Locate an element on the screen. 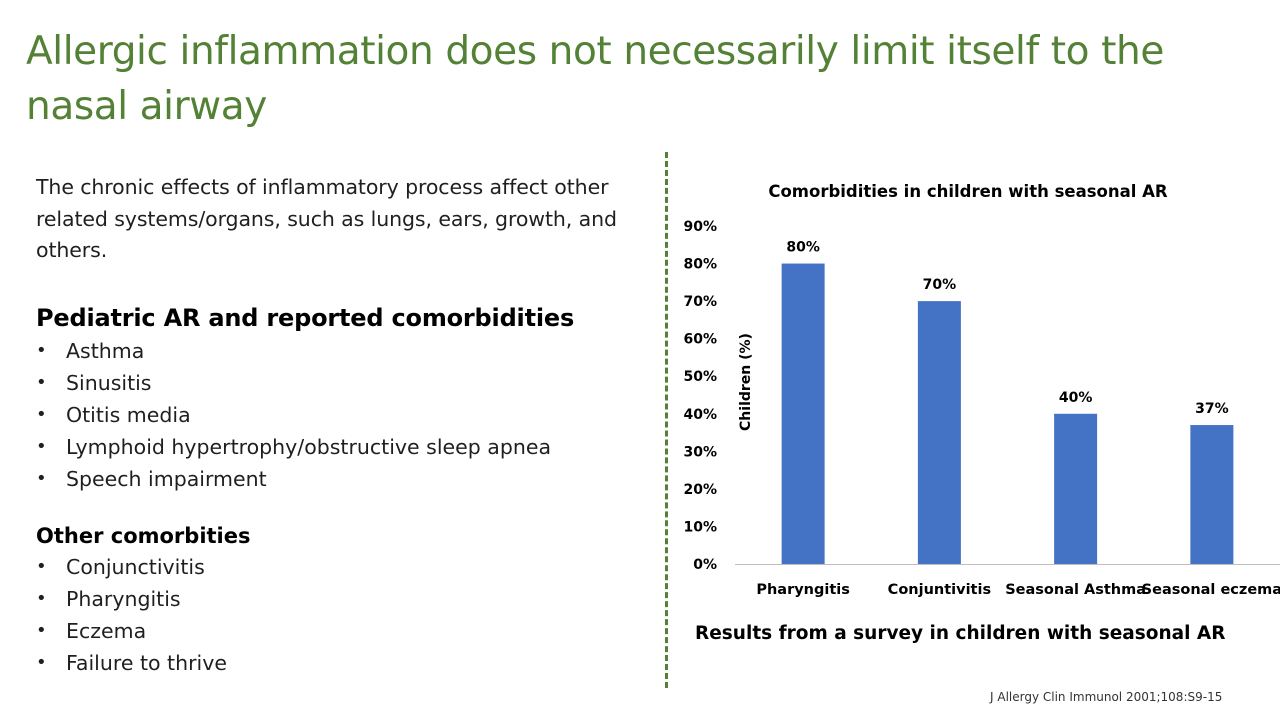 Image resolution: width=1280 pixels, height=720 pixels. x-tick-label: Seasonal Asthma is located at coordinates (1075, 590).